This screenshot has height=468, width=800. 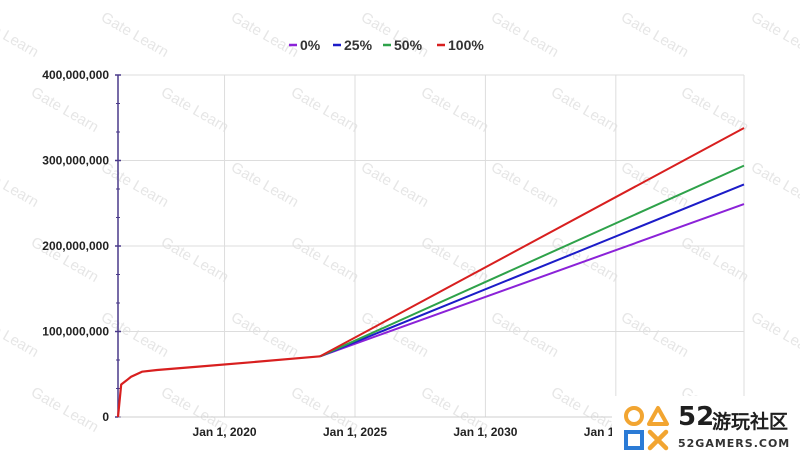 What do you see at coordinates (75, 161) in the screenshot?
I see `y-tick-label: 300,000,000` at bounding box center [75, 161].